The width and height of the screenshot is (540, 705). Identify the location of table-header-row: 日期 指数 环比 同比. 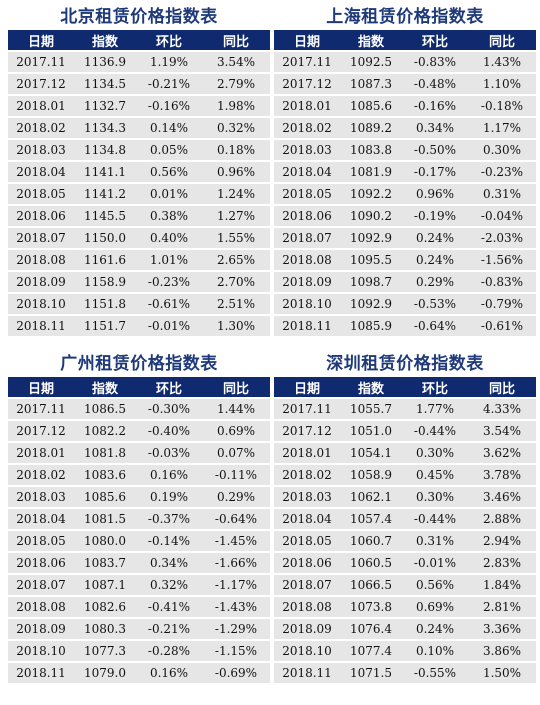
(405, 40).